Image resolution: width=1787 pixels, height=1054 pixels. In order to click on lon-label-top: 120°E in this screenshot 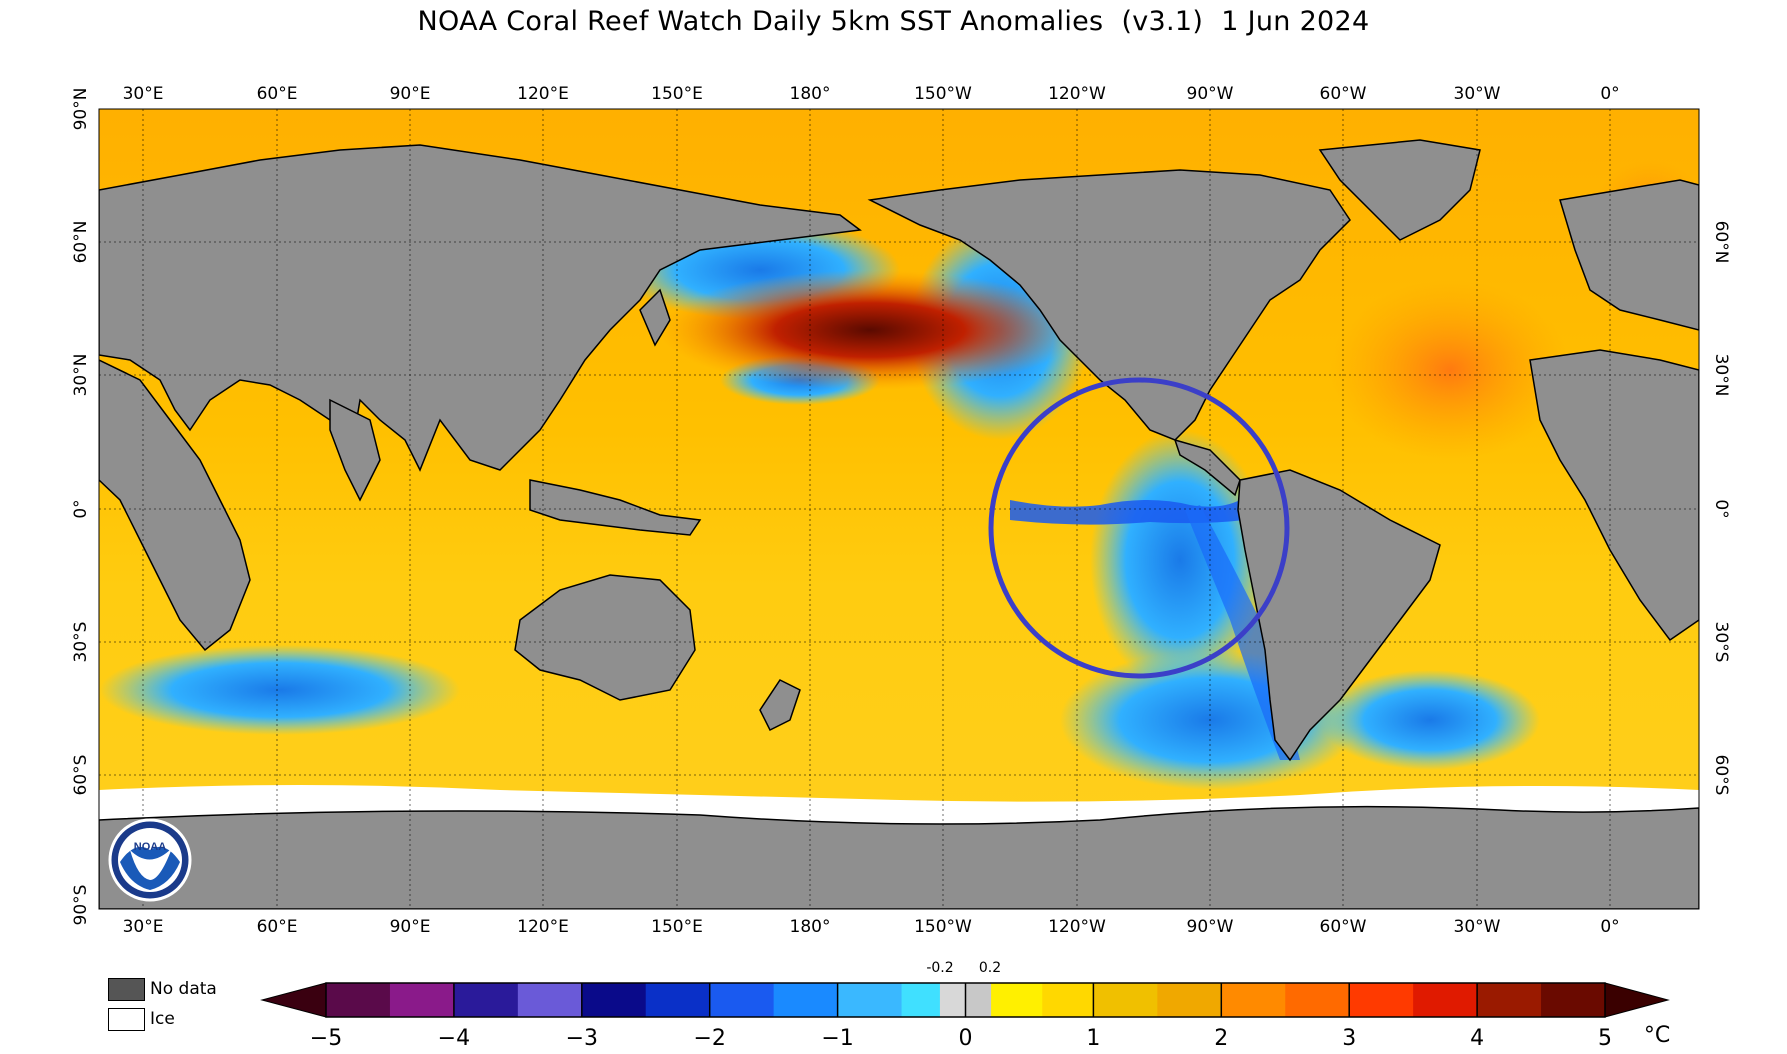, I will do `click(543, 94)`.